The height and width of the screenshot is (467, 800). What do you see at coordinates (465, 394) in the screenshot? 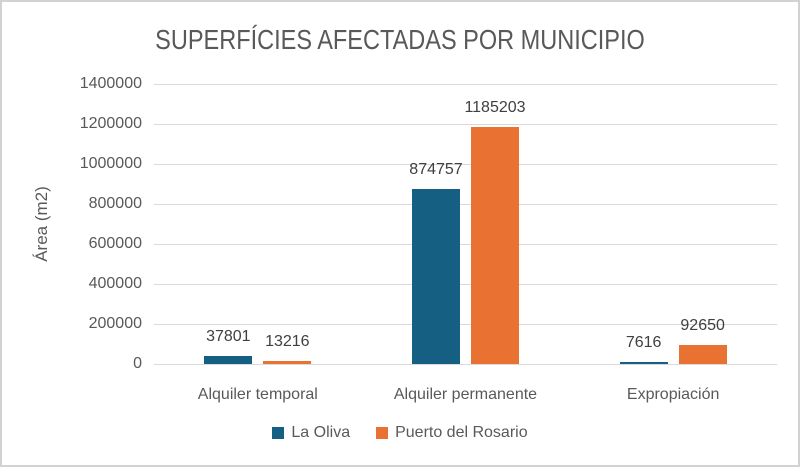
I see `category-label: Alquiler permanente` at bounding box center [465, 394].